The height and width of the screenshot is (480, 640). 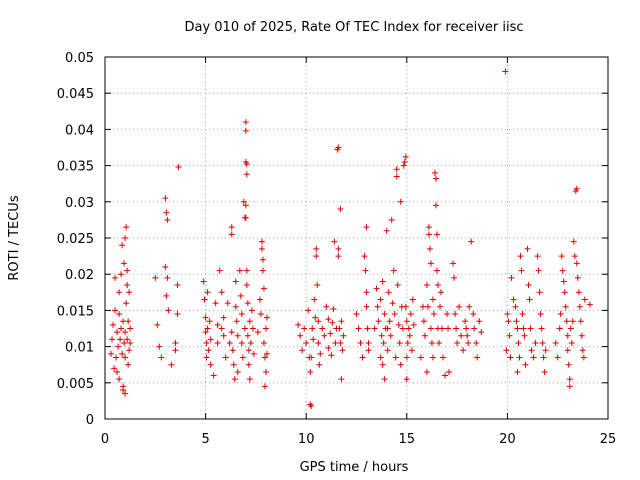 What do you see at coordinates (75, 94) in the screenshot?
I see `y-tick-label: 0.045` at bounding box center [75, 94].